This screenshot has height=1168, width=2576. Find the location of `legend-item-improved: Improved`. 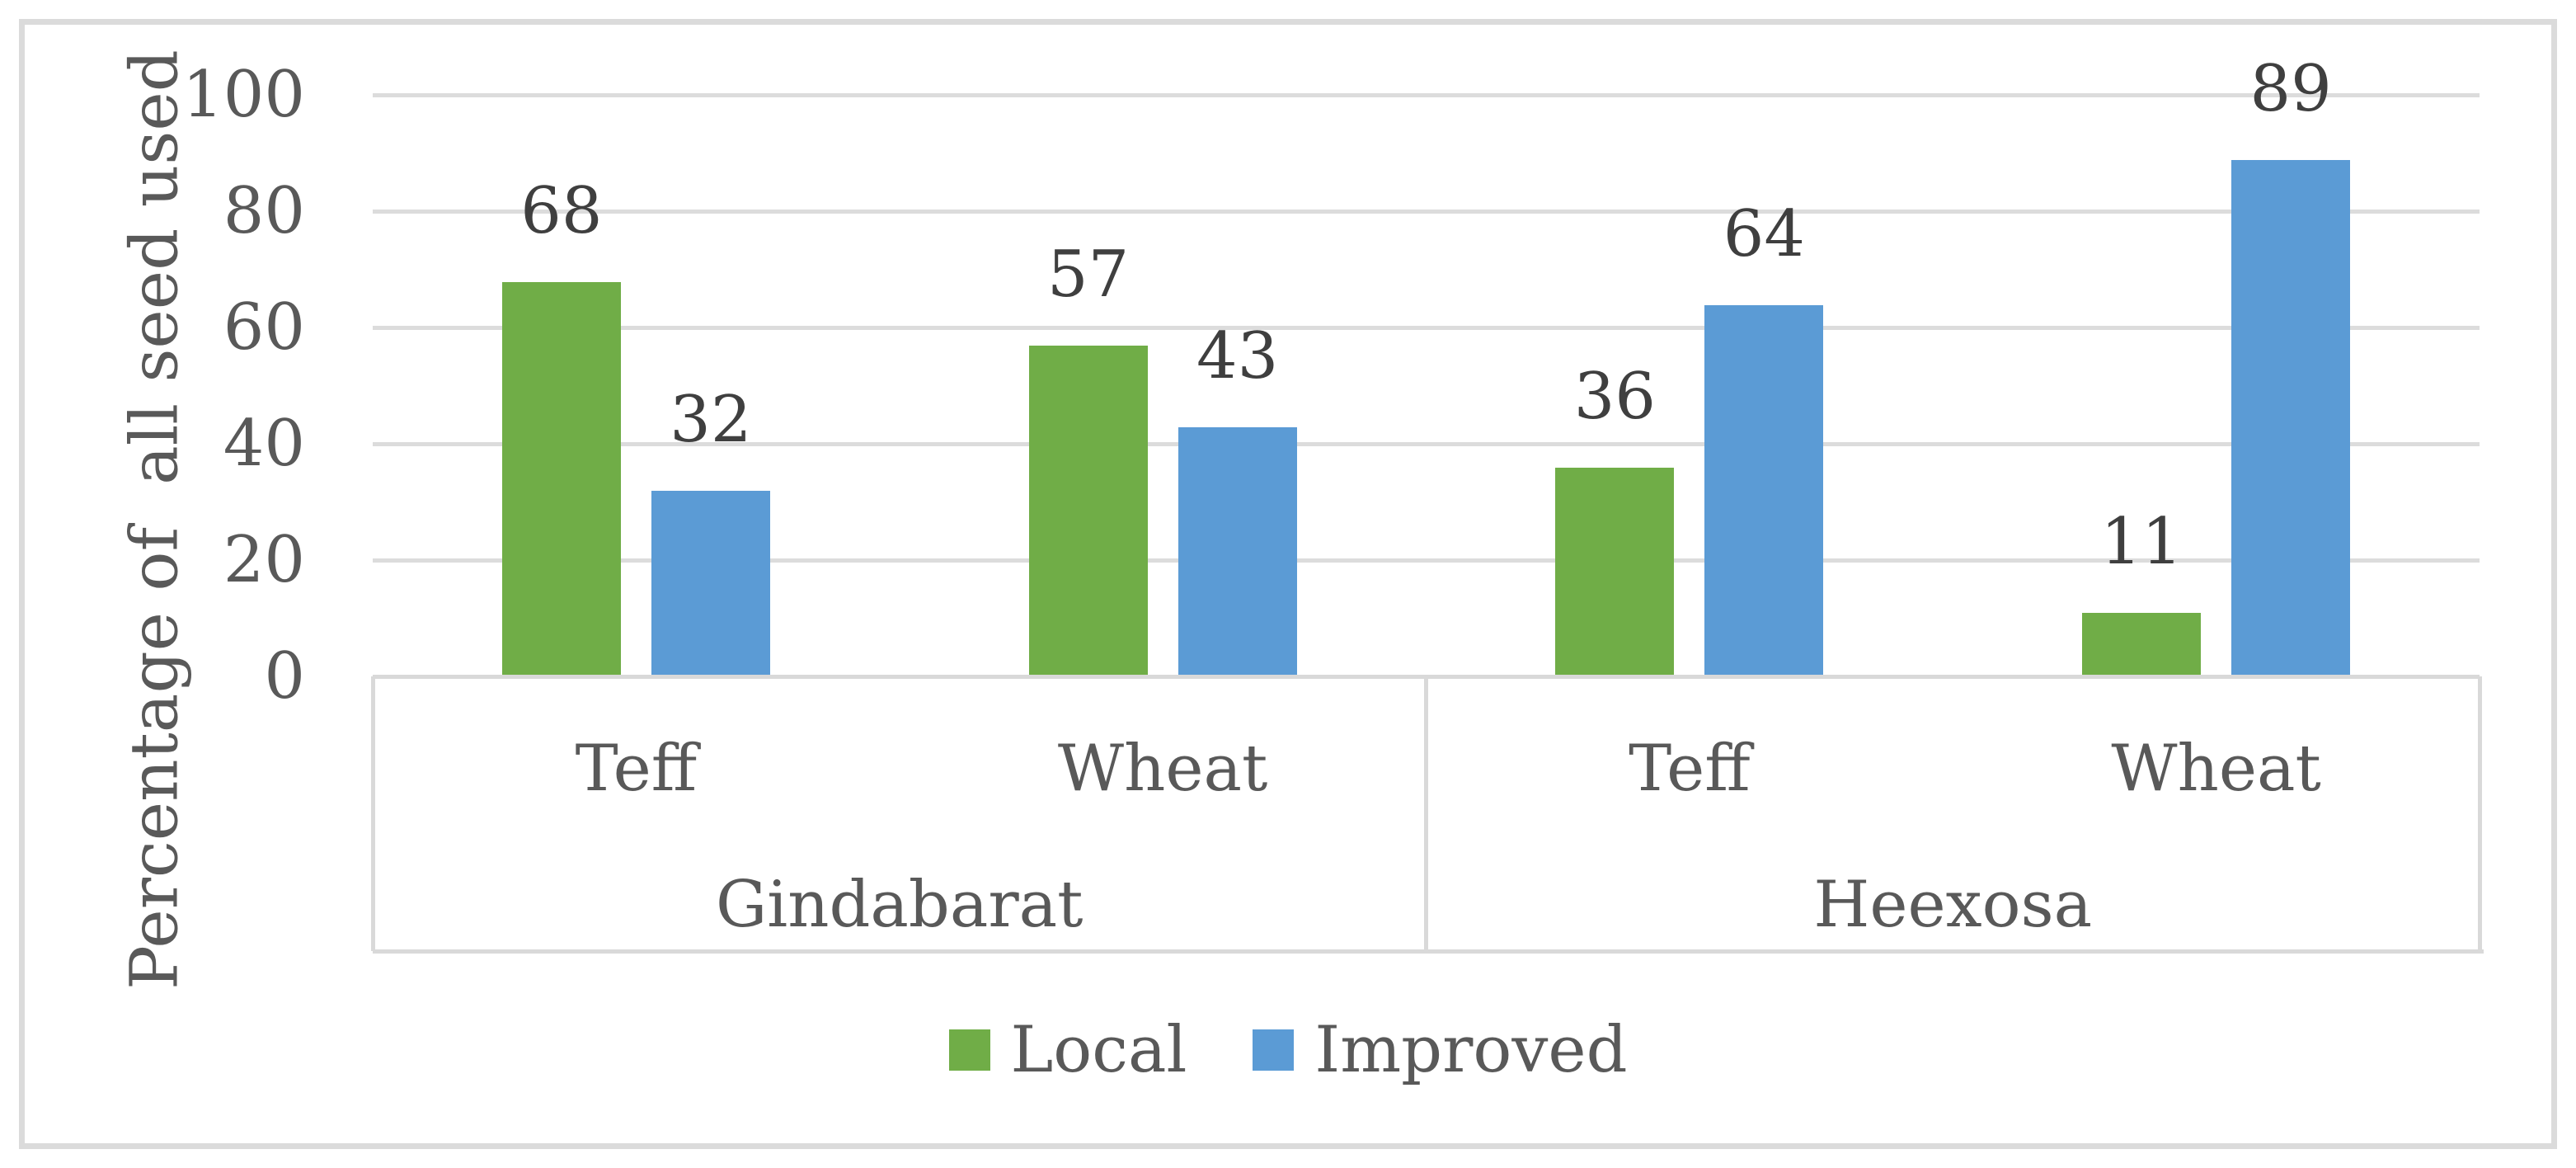

legend-item-improved: Improved is located at coordinates (1440, 1050).